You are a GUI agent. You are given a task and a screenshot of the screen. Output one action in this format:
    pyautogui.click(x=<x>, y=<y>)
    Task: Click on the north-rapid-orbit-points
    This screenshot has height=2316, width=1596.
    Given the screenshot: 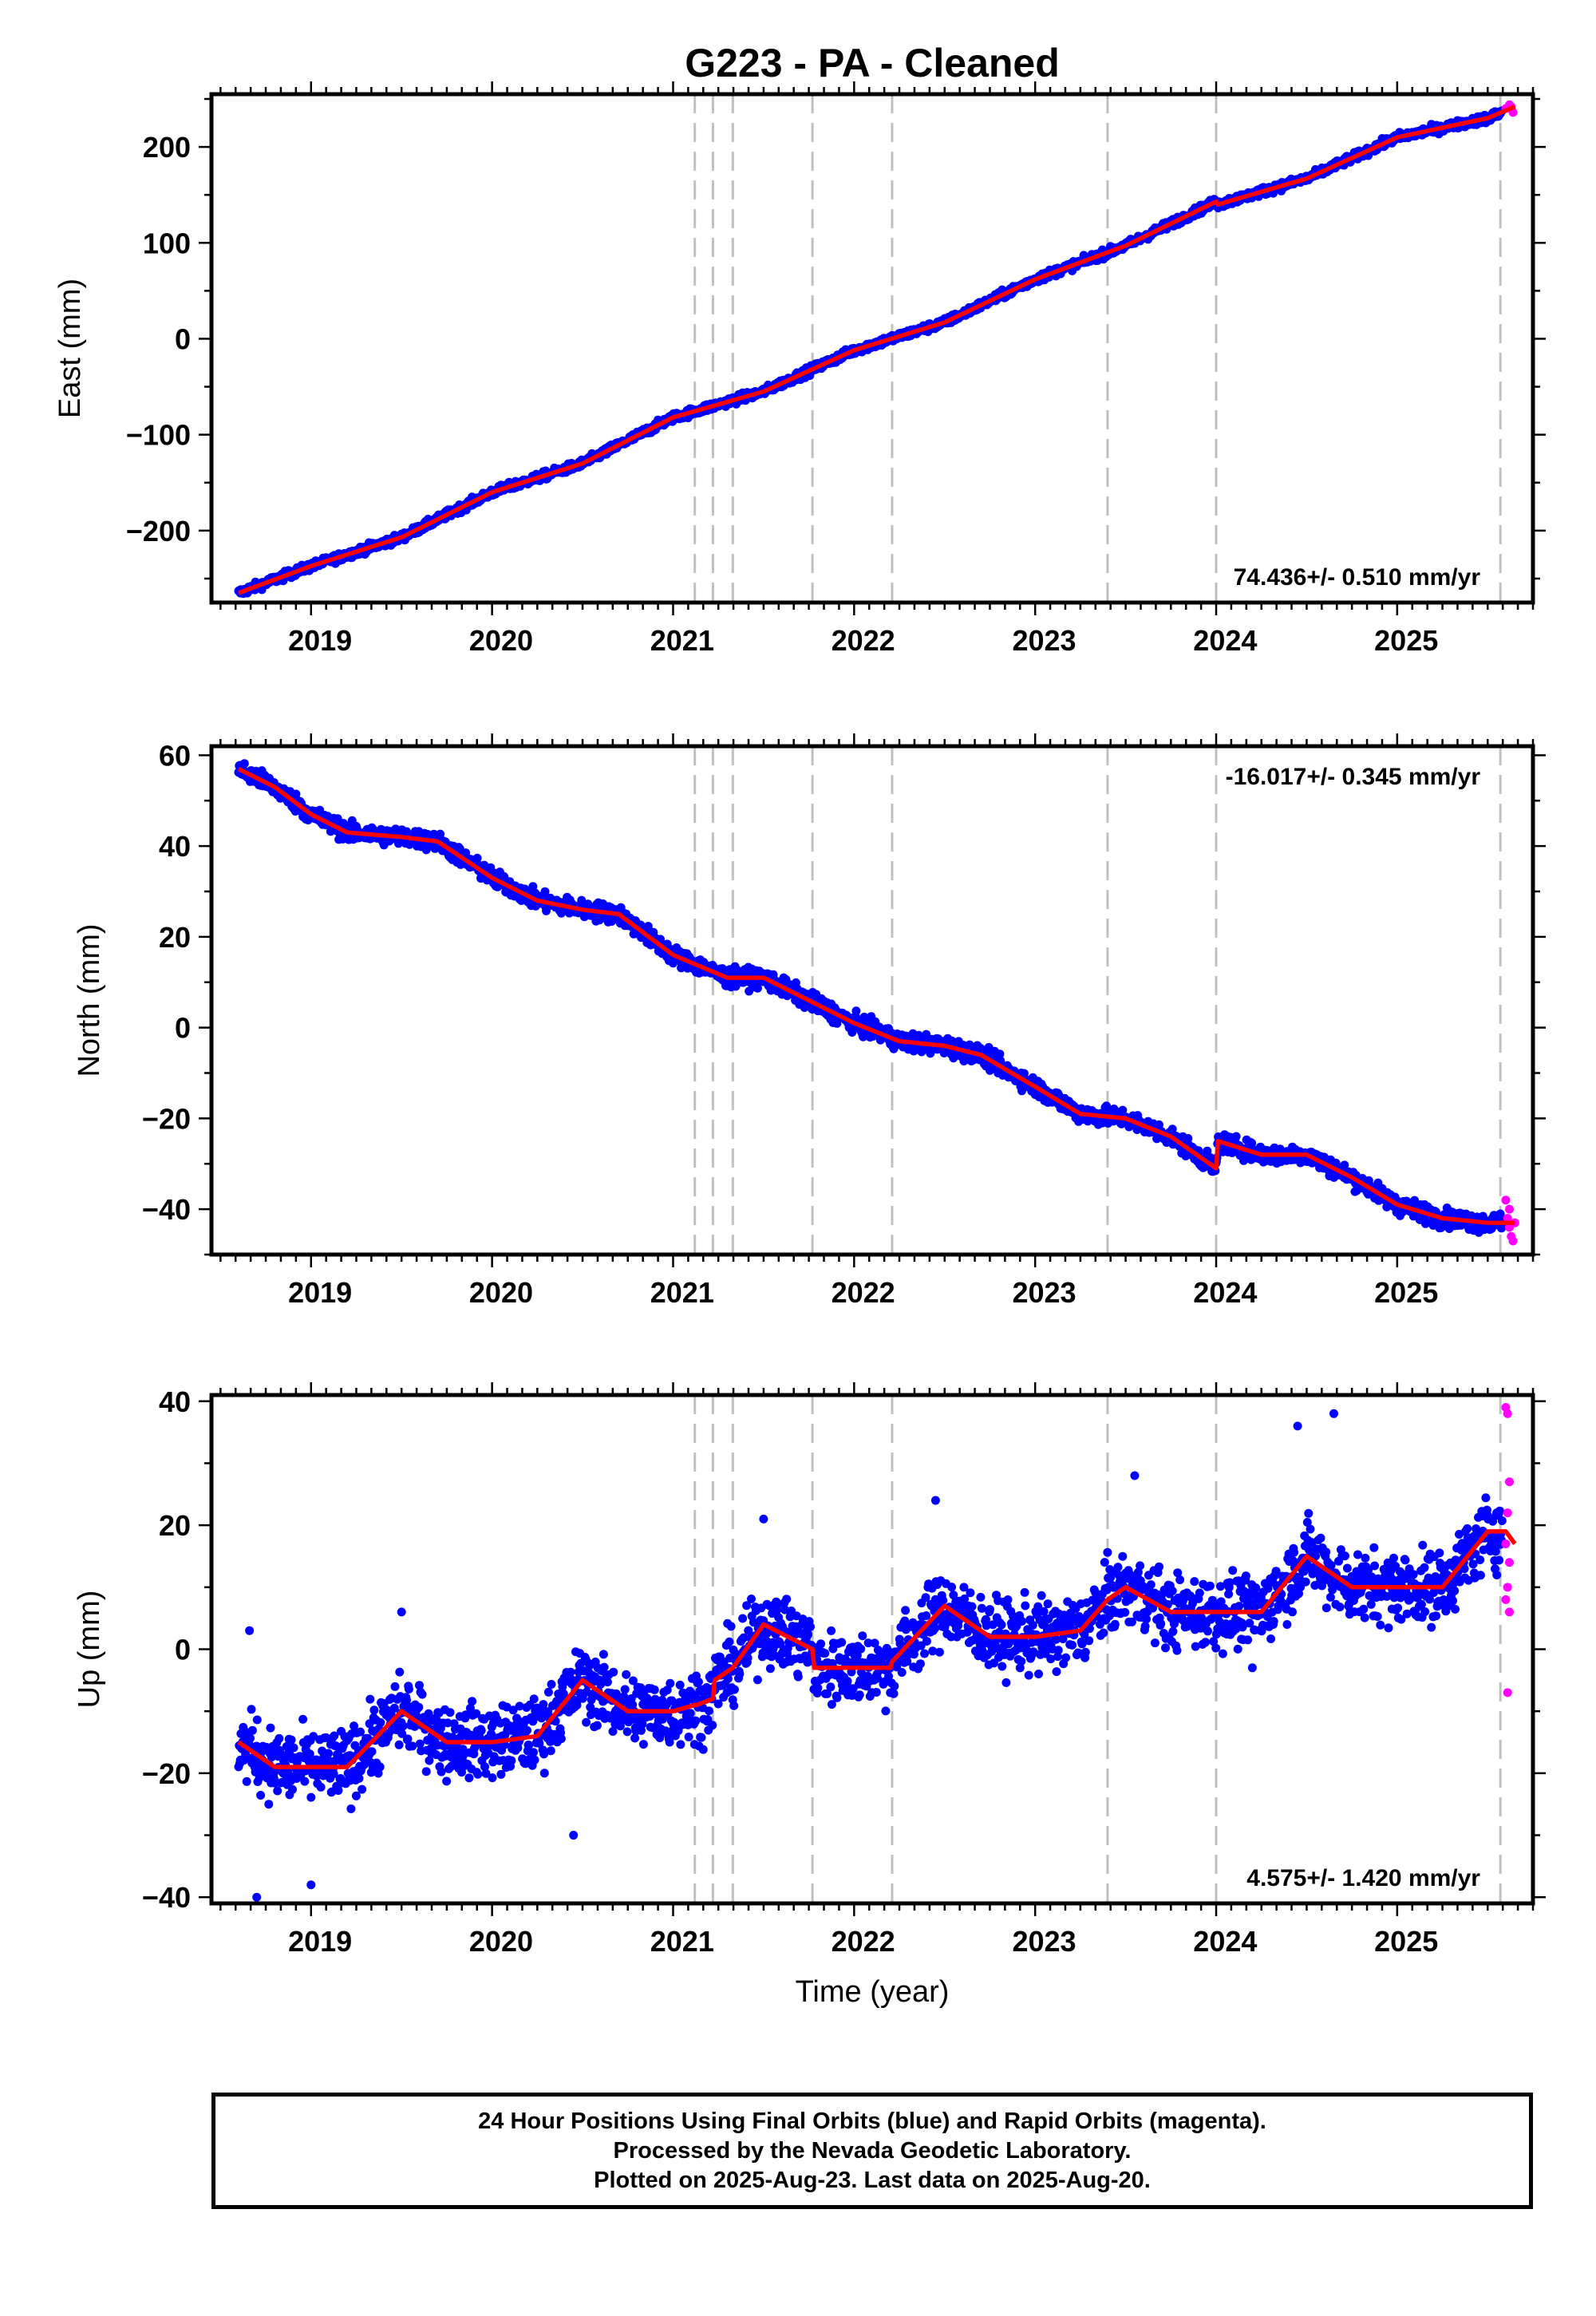 What is the action you would take?
    pyautogui.click(x=1510, y=1221)
    